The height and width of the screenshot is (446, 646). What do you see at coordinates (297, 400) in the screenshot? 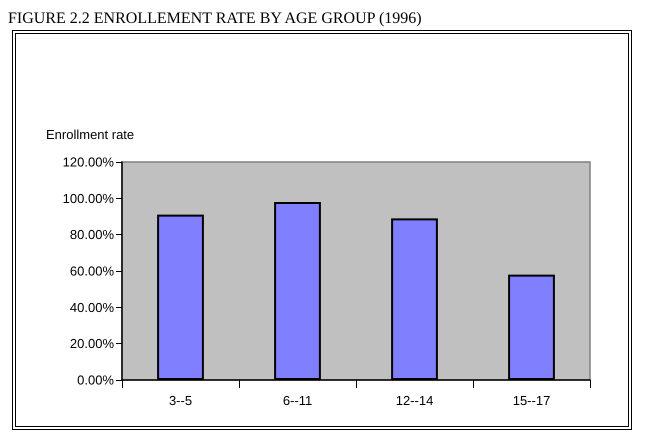
I see `x-tick-label: 6--11` at bounding box center [297, 400].